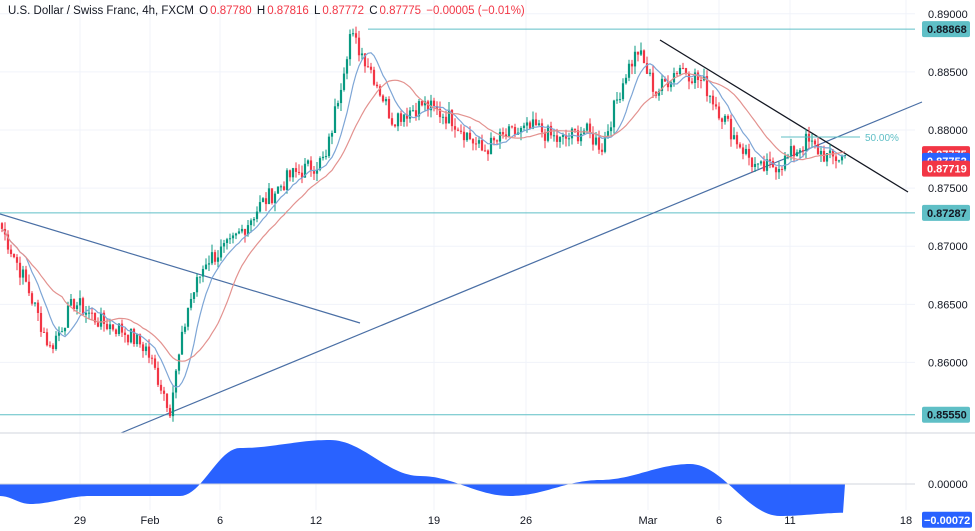 Image resolution: width=975 pixels, height=531 pixels. I want to click on resistance-trend-line, so click(784, 116).